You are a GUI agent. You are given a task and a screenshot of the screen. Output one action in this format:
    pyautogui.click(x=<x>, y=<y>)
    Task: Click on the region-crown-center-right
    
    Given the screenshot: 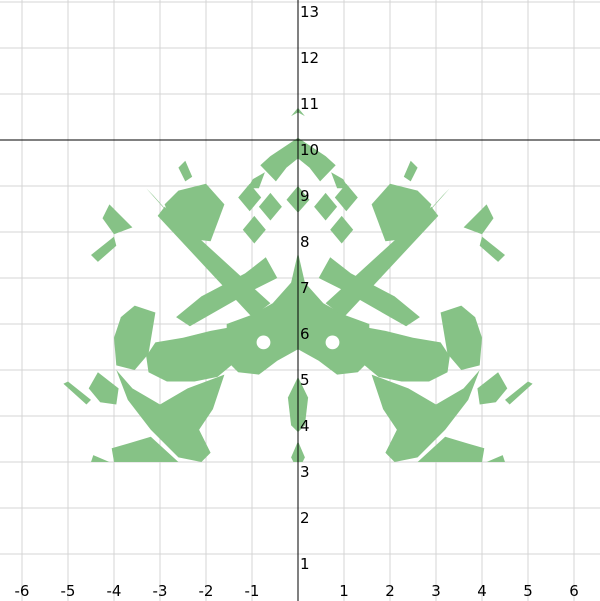 What is the action you would take?
    pyautogui.click(x=304, y=199)
    